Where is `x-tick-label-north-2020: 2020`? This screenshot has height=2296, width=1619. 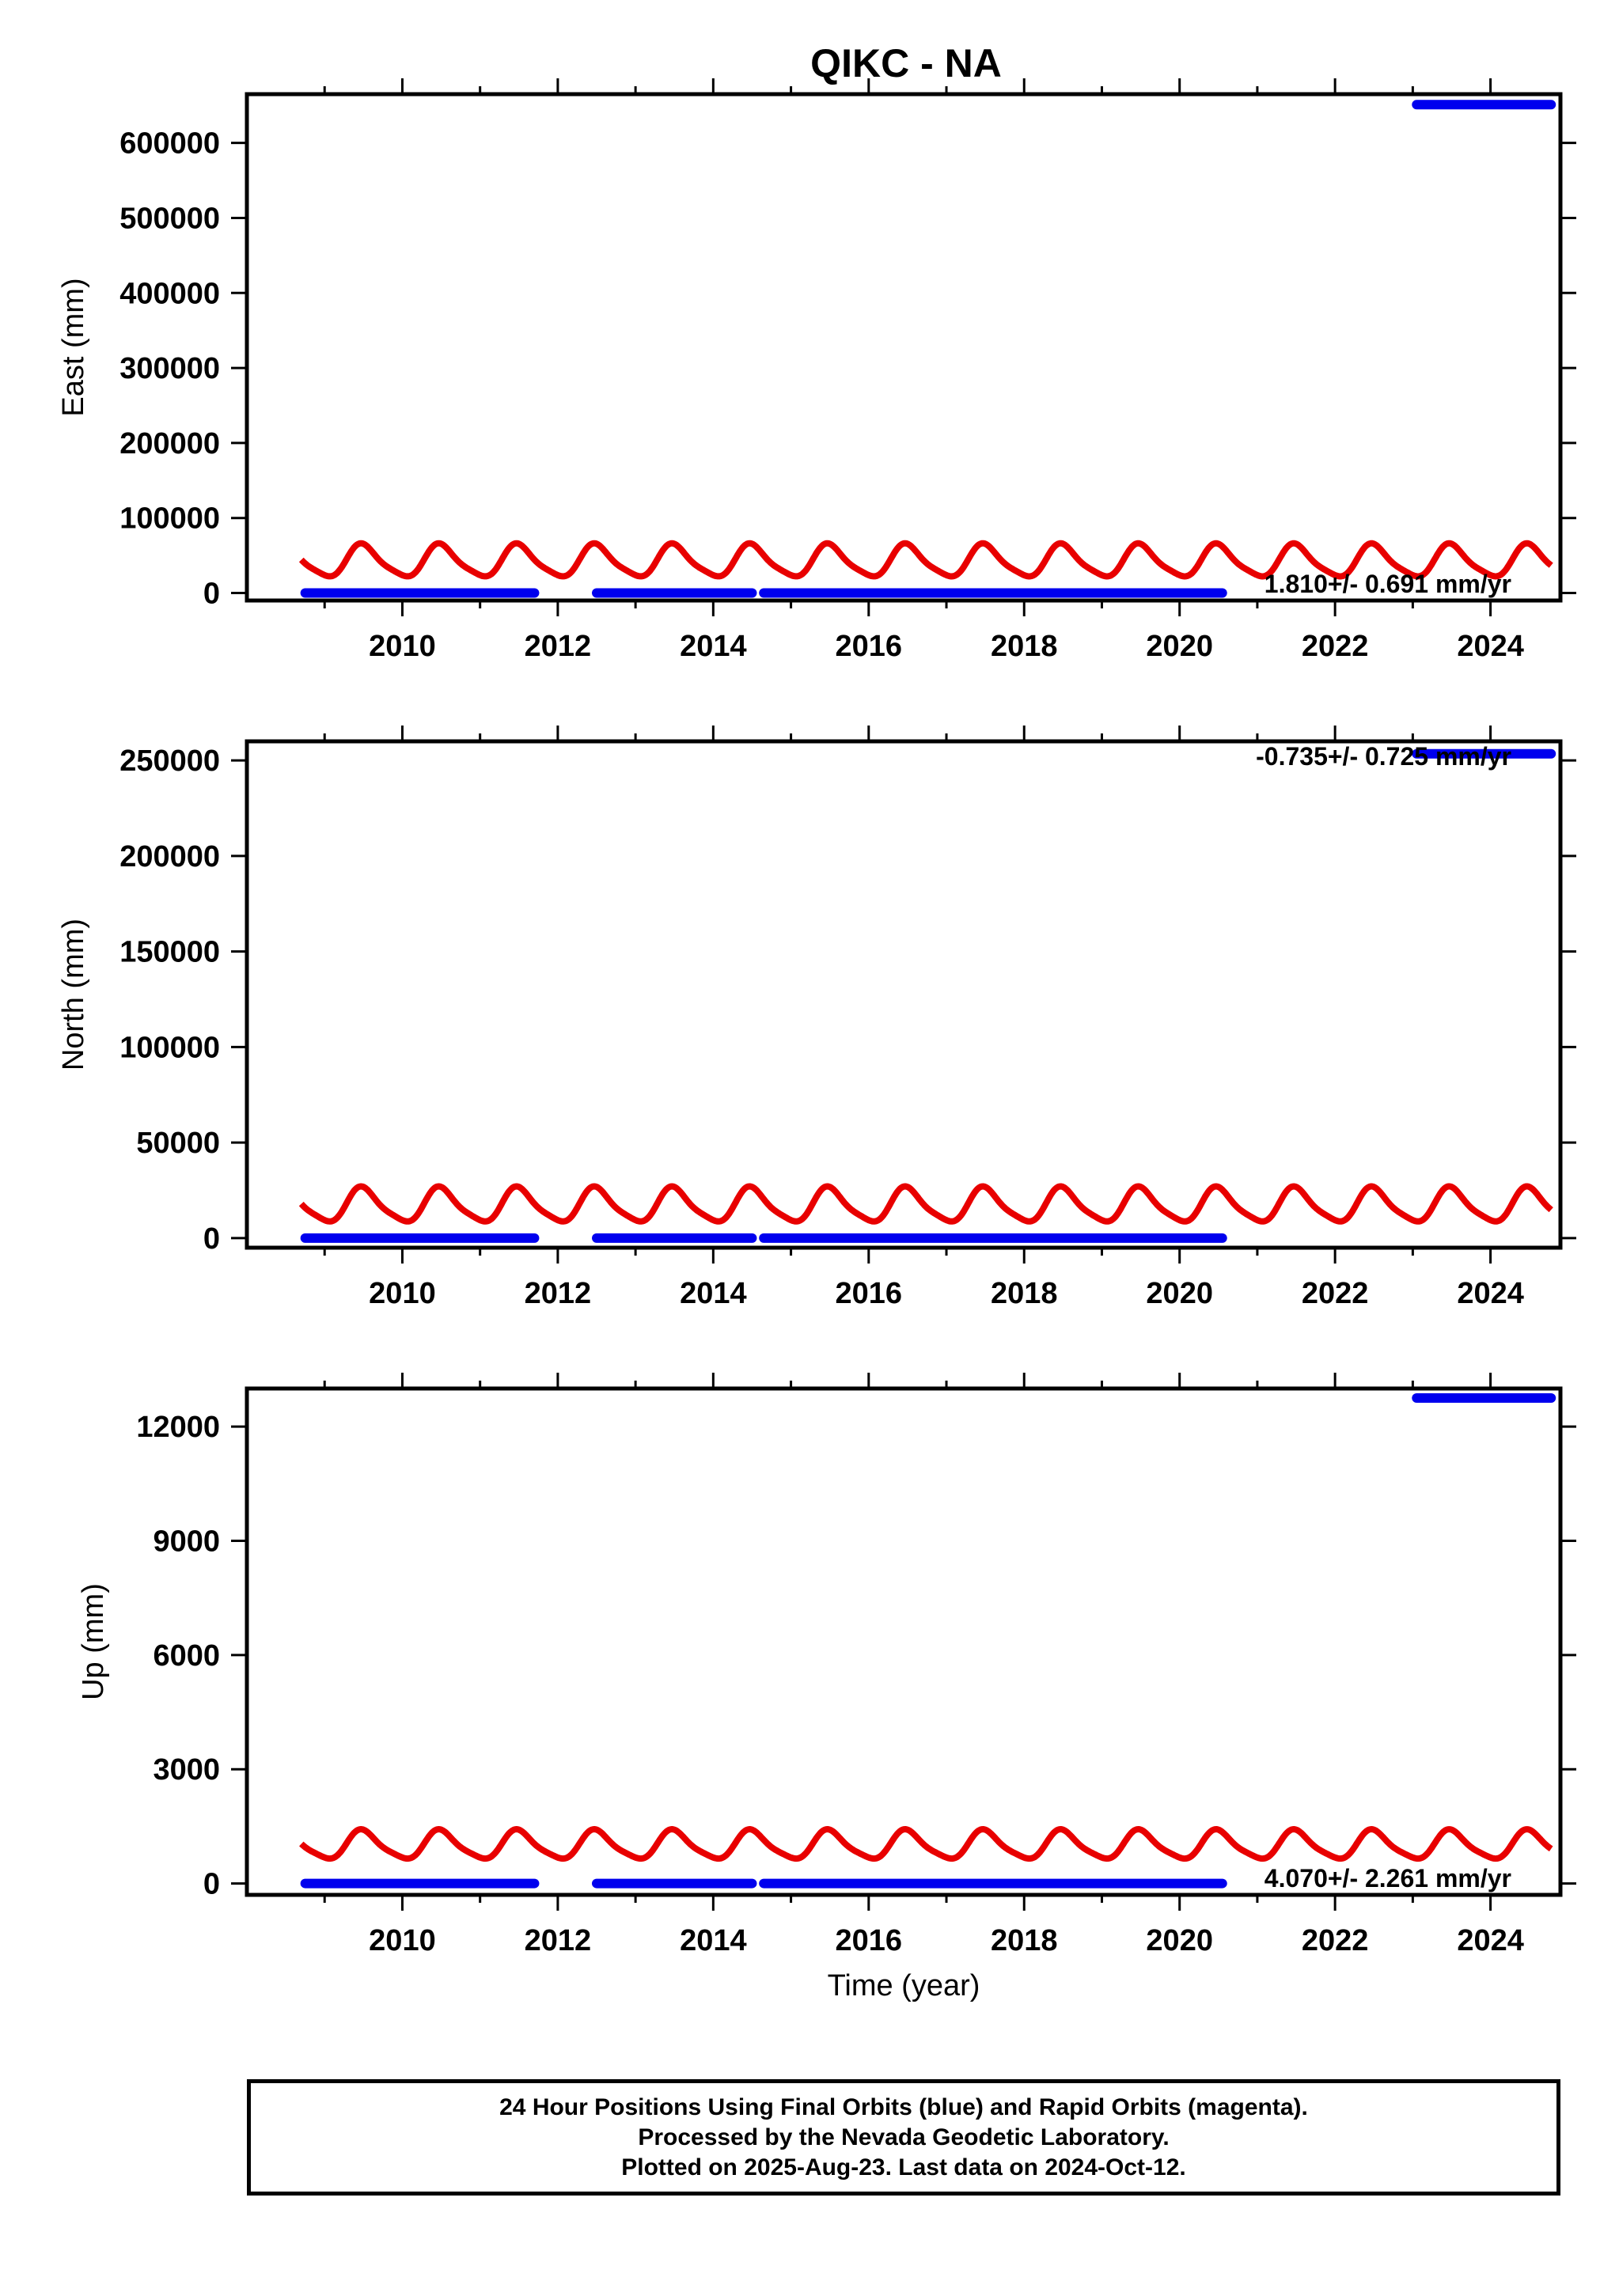
x-tick-label-north-2020: 2020 is located at coordinates (1179, 1293).